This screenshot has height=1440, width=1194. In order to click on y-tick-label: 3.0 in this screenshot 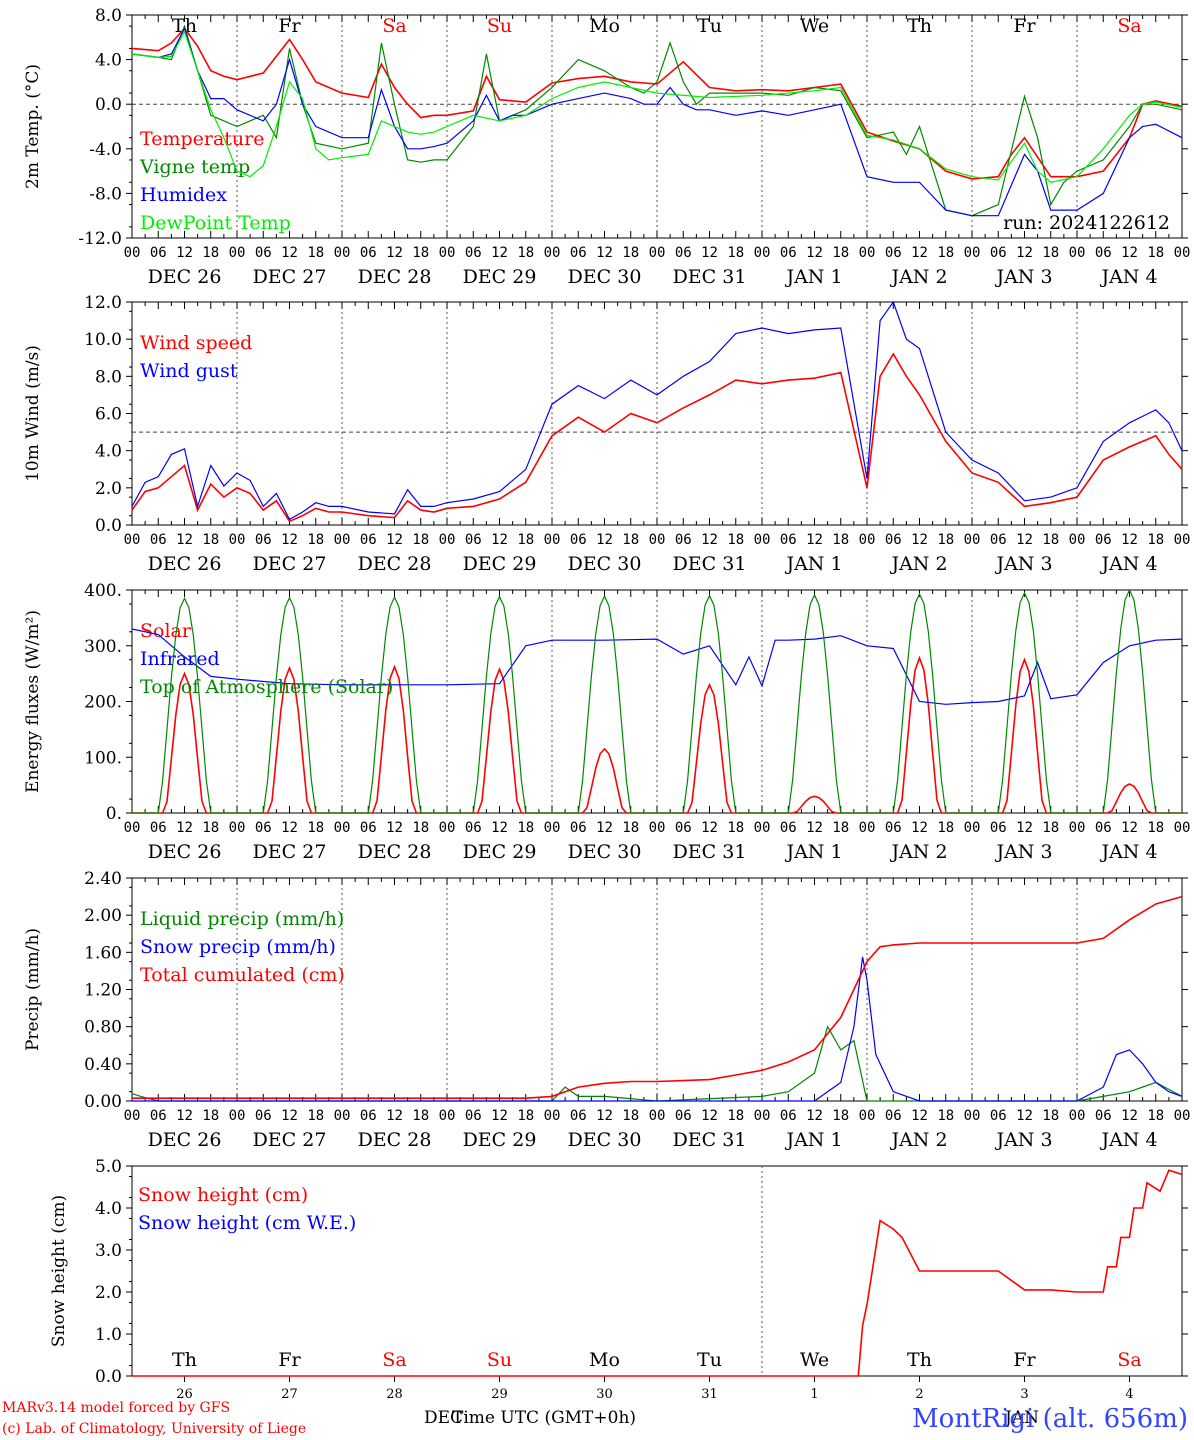, I will do `click(108, 1251)`.